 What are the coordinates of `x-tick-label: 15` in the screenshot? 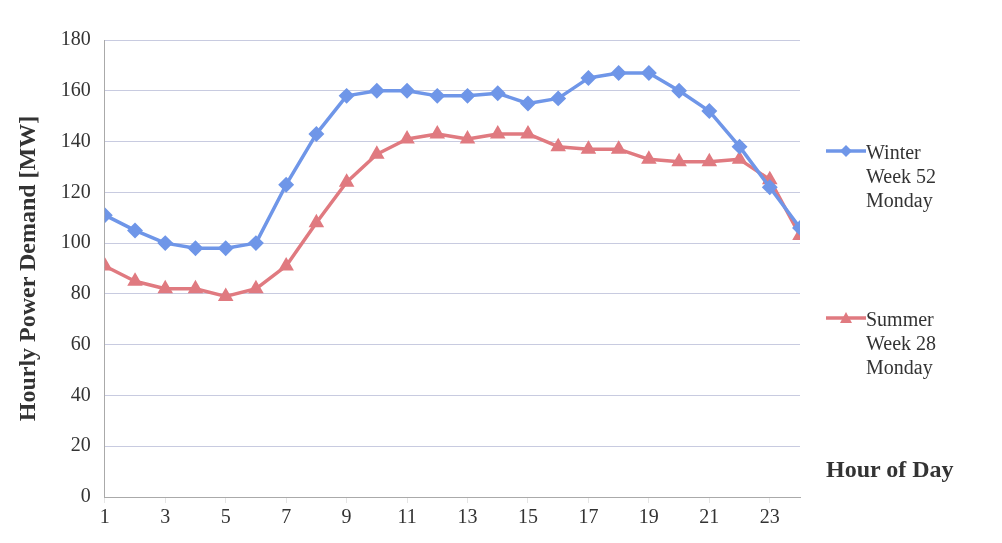 It's located at (527, 516).